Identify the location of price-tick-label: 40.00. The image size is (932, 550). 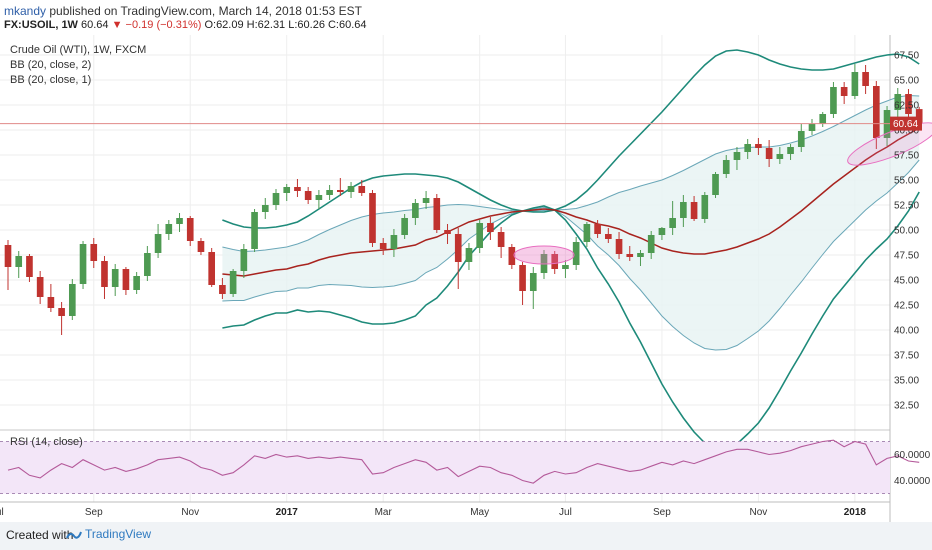
(906, 331).